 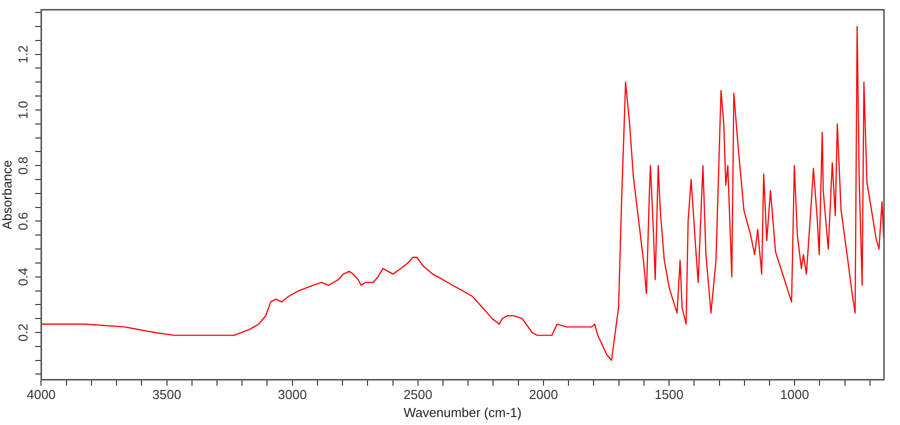 I want to click on y-axis-title: Absorbance, so click(x=7, y=195).